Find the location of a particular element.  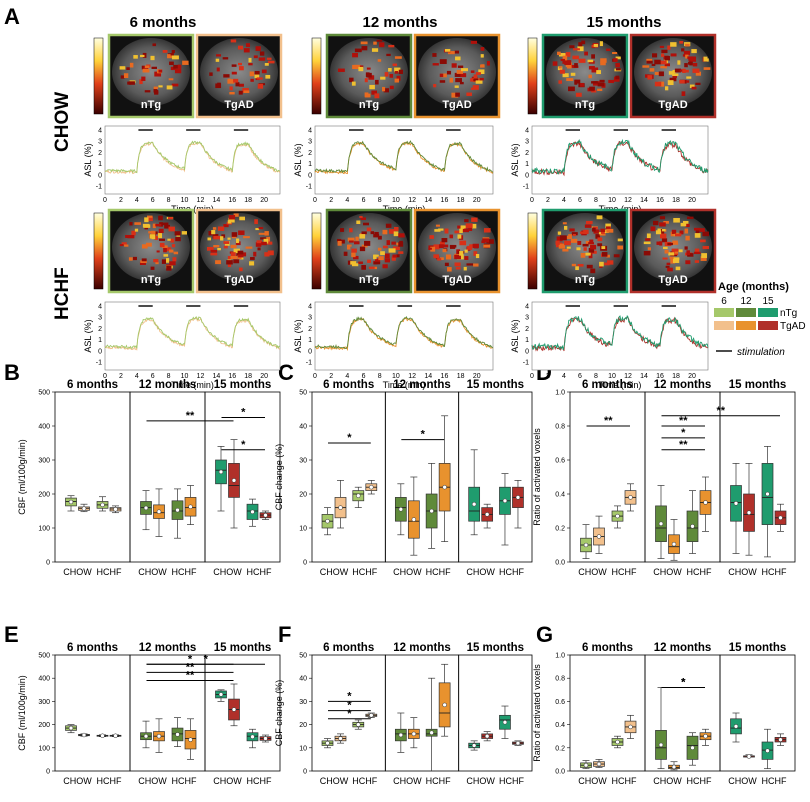

legend: Age (months) 6 12 15 nTg TgAD stimulation is located at coordinates (760, 319).